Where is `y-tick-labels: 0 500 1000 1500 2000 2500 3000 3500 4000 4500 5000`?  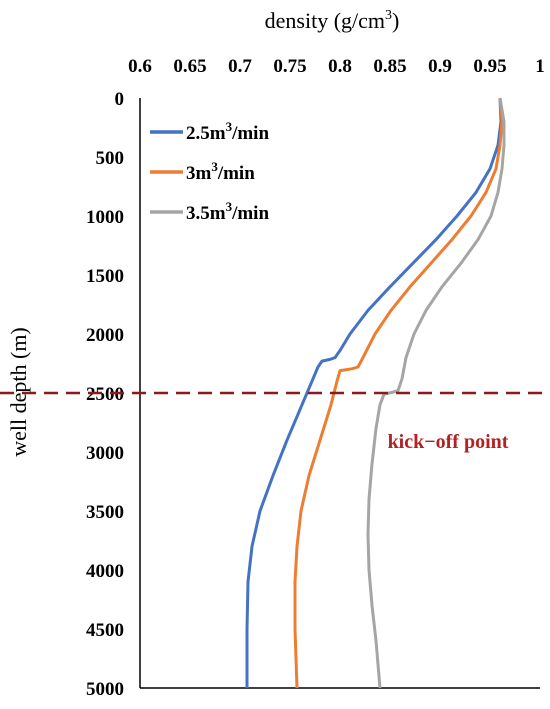 y-tick-labels: 0 500 1000 1500 2000 2500 3000 3500 4000 4500 5000 is located at coordinates (105, 394).